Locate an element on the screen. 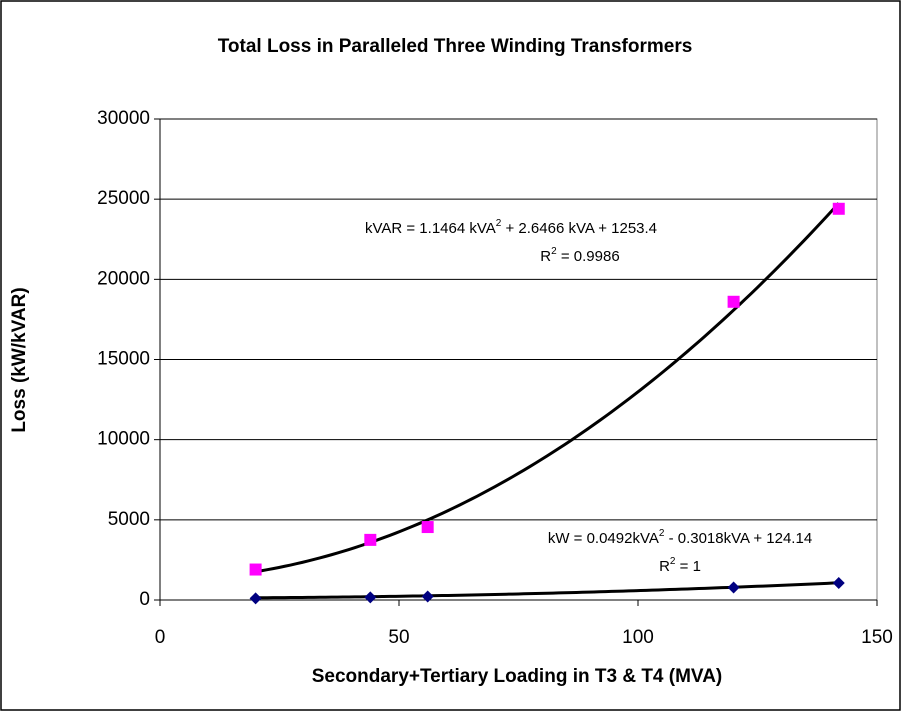 This screenshot has height=712, width=902. equation-part: kVAR = 1.1464 kVA is located at coordinates (430, 228).